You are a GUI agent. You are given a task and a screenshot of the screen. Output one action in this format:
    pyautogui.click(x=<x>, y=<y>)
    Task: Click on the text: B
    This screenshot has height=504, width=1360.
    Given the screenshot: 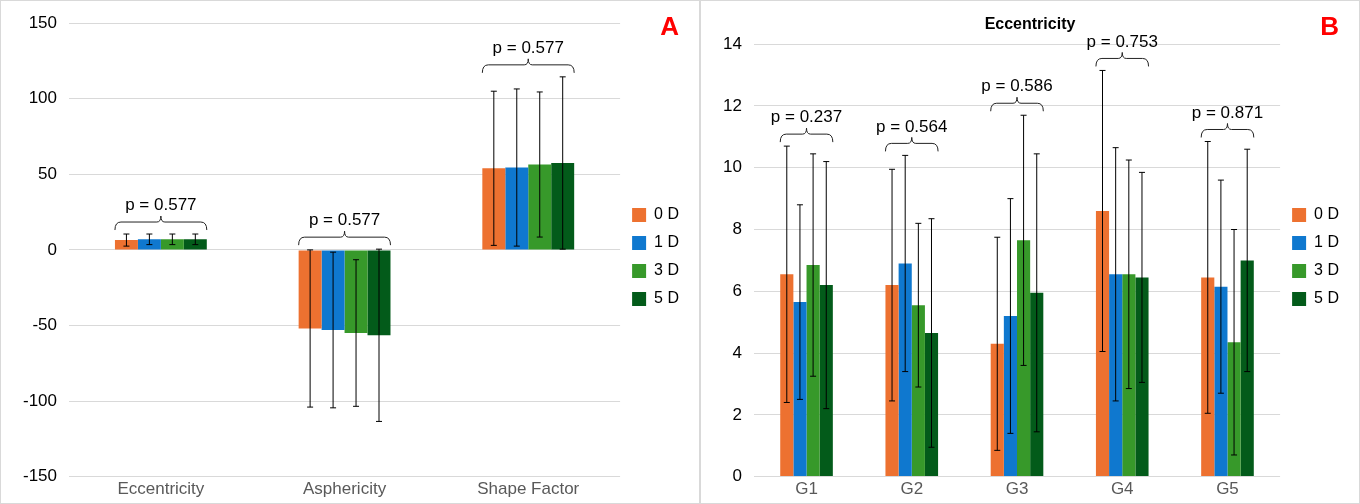 What is the action you would take?
    pyautogui.click(x=1329, y=26)
    